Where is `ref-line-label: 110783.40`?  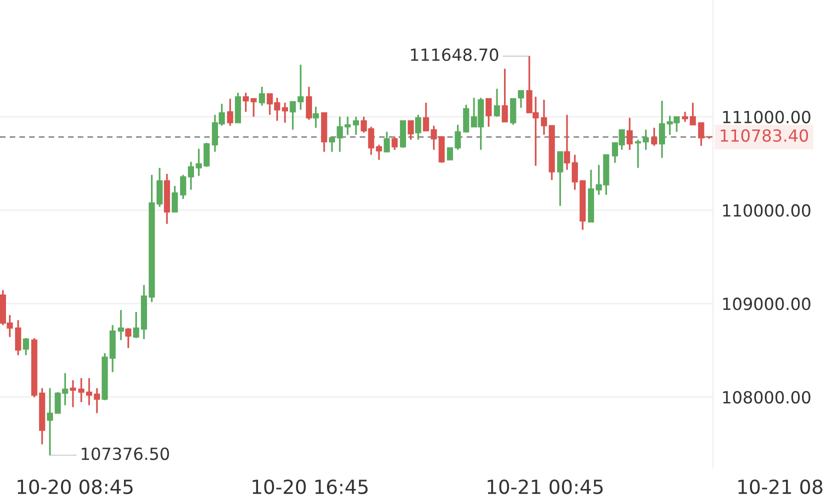
ref-line-label: 110783.40 is located at coordinates (764, 135).